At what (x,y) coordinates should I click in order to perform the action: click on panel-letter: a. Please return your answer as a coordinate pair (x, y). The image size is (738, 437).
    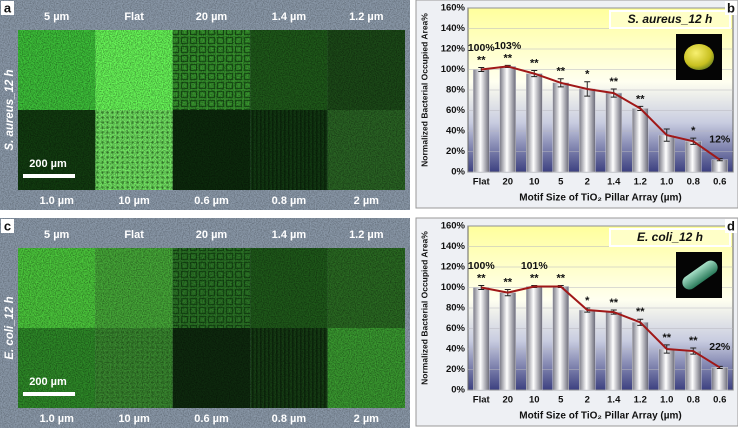
    Looking at the image, I should click on (8, 7).